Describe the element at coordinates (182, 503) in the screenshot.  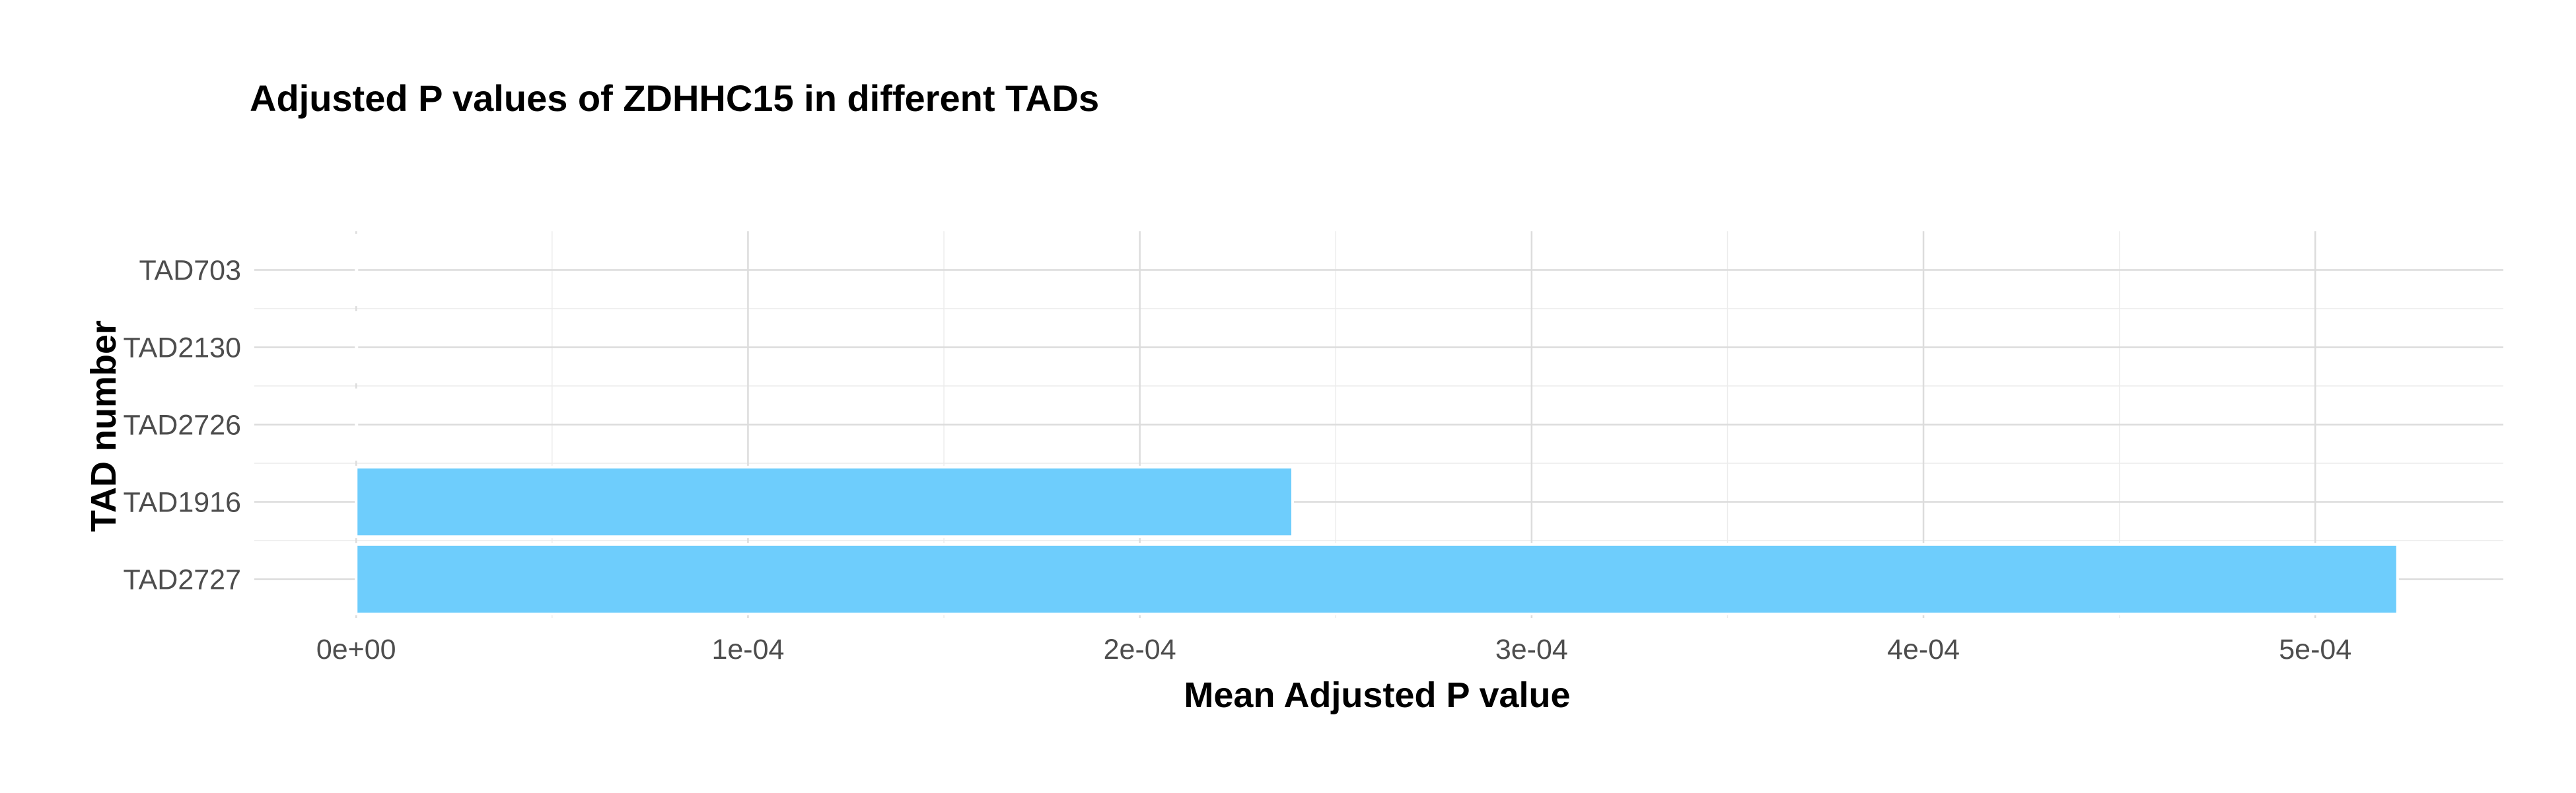
I see `y-tick-label: TAD1916` at that location.